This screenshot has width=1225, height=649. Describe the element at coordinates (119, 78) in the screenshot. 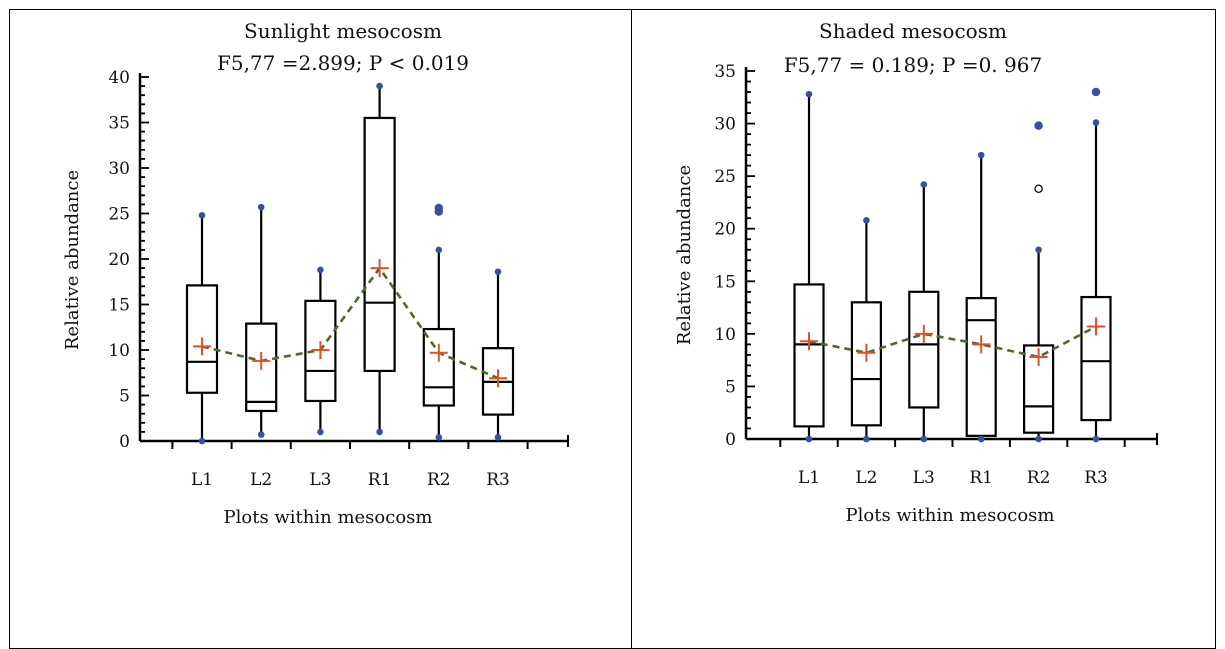

I see `y-tick-label: 40` at that location.